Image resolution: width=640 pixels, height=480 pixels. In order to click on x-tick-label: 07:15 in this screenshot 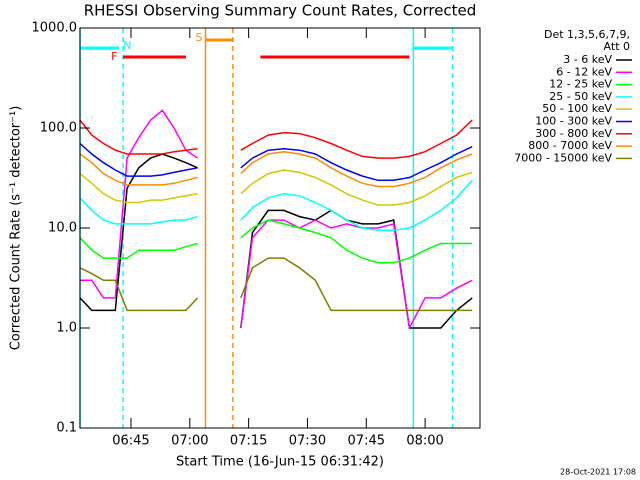, I will do `click(248, 441)`.